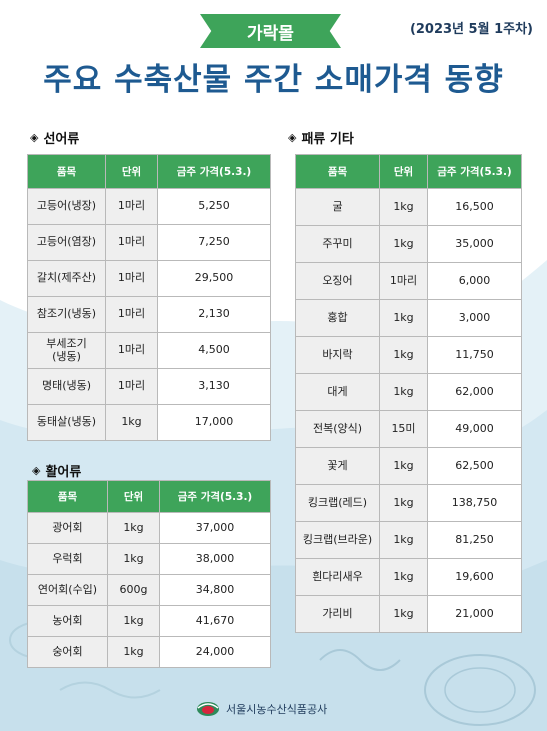 The image size is (547, 731). Describe the element at coordinates (474, 318) in the screenshot. I see `price-cell: 3,000` at that location.